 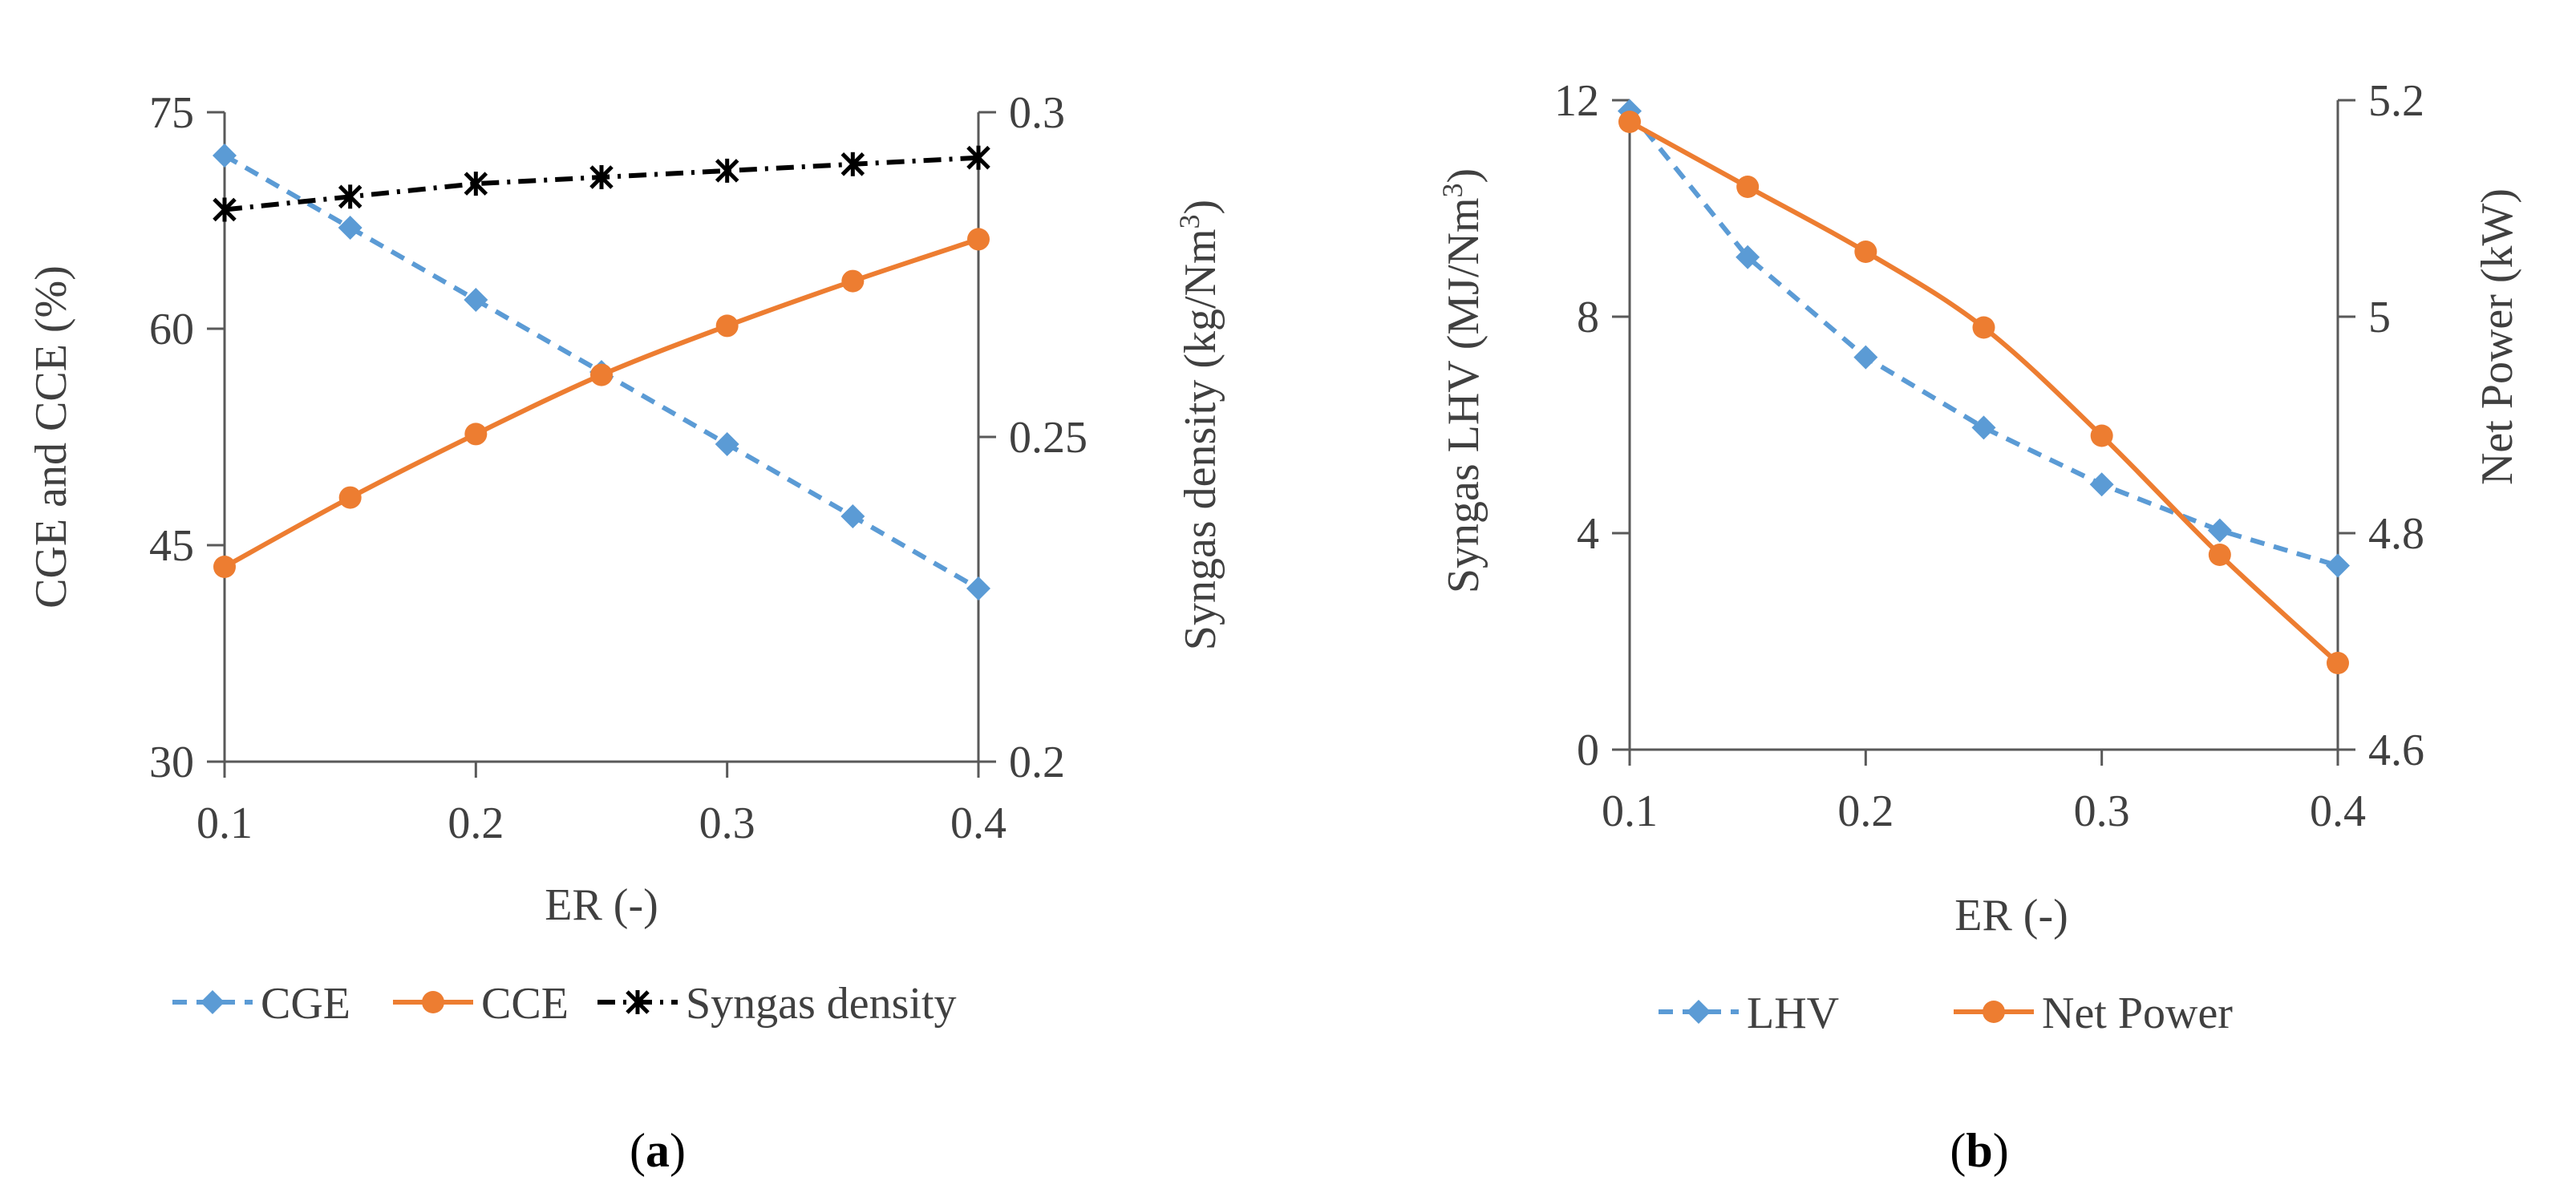 What do you see at coordinates (2011, 915) in the screenshot?
I see `x-axis-title-b: ER (-)` at bounding box center [2011, 915].